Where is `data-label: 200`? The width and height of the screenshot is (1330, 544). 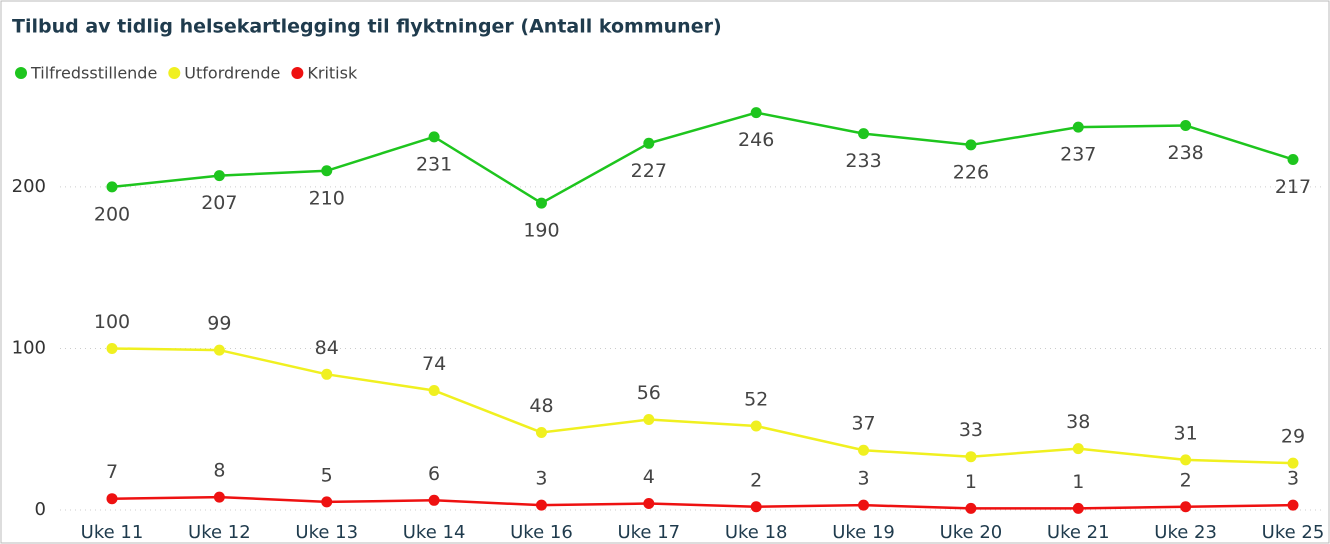
data-label: 200 is located at coordinates (112, 214).